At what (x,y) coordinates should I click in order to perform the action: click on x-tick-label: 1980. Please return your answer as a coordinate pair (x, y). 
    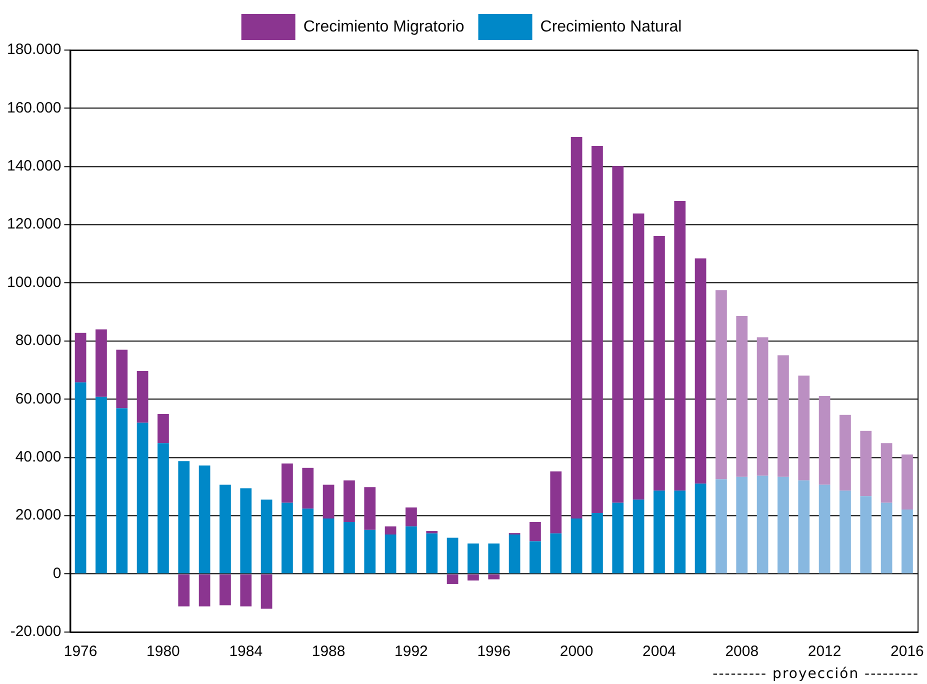
    Looking at the image, I should click on (163, 651).